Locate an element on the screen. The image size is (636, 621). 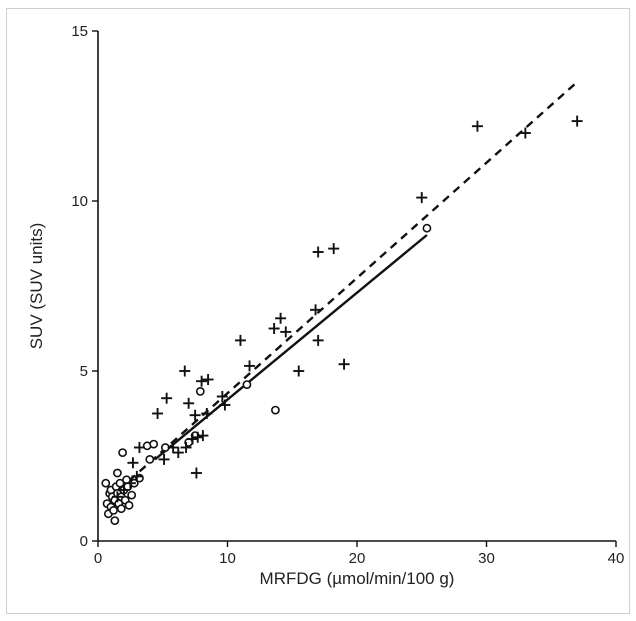
x-axis-title: MRFDG (µmol/min/100 g) is located at coordinates (357, 578).